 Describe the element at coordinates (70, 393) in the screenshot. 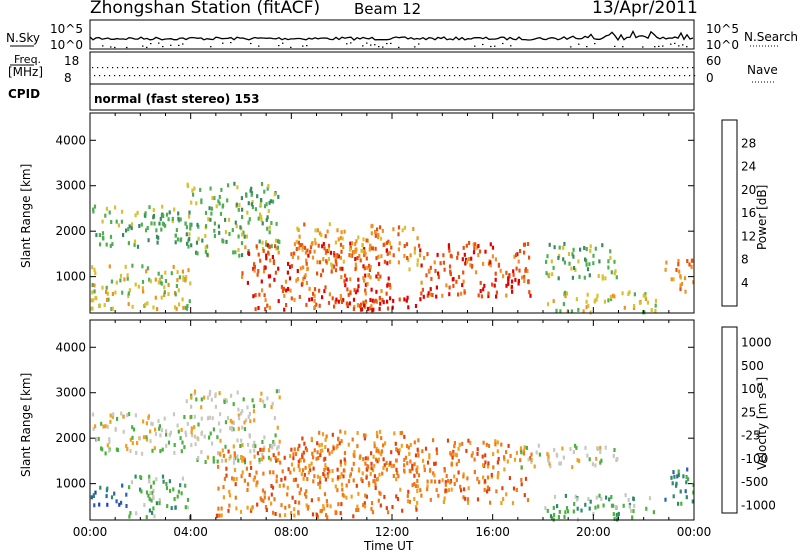

I see `y-tick-label: 3000` at that location.